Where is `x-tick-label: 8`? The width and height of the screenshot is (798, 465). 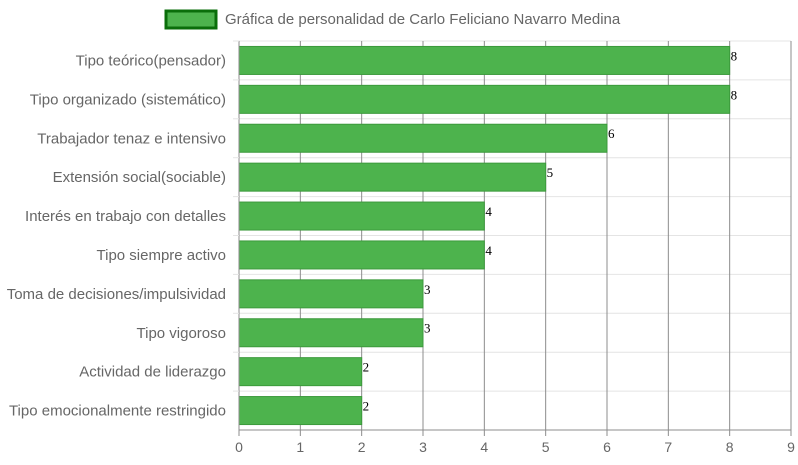
x-tick-label: 8 is located at coordinates (730, 447).